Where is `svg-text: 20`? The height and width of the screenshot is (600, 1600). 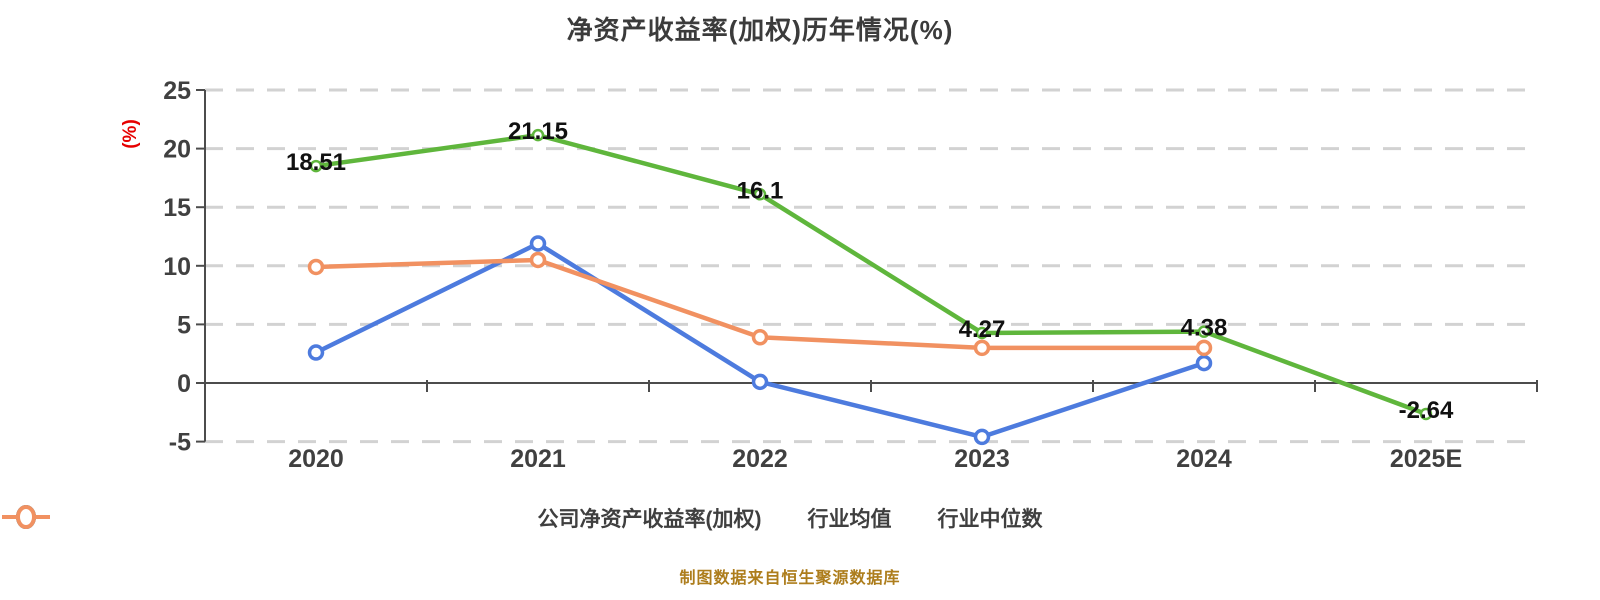
svg-text: 20 is located at coordinates (177, 150).